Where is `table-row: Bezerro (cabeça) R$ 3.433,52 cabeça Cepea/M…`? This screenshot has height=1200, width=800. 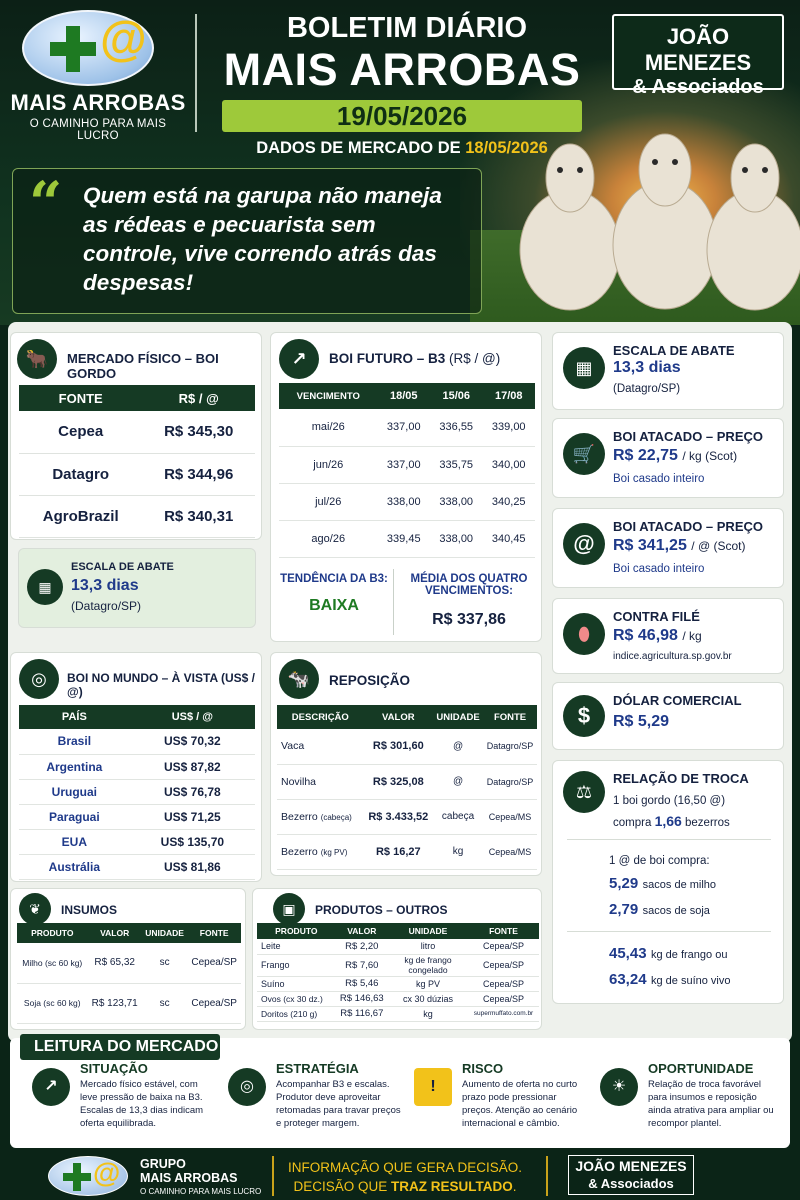 table-row: Bezerro (cabeça) R$ 3.433,52 cabeça Cepea/M… is located at coordinates (407, 817).